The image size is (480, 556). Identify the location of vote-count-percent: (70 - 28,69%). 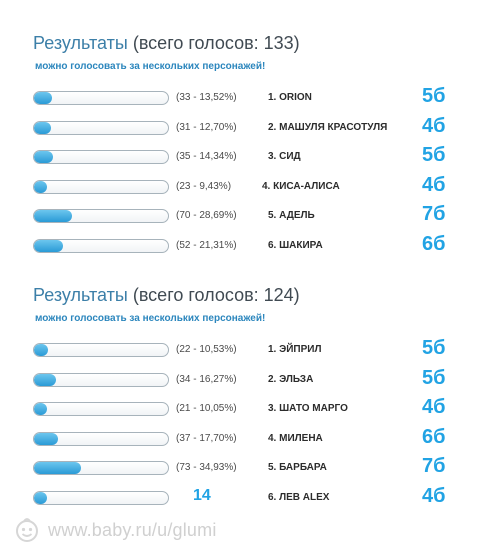
(206, 215).